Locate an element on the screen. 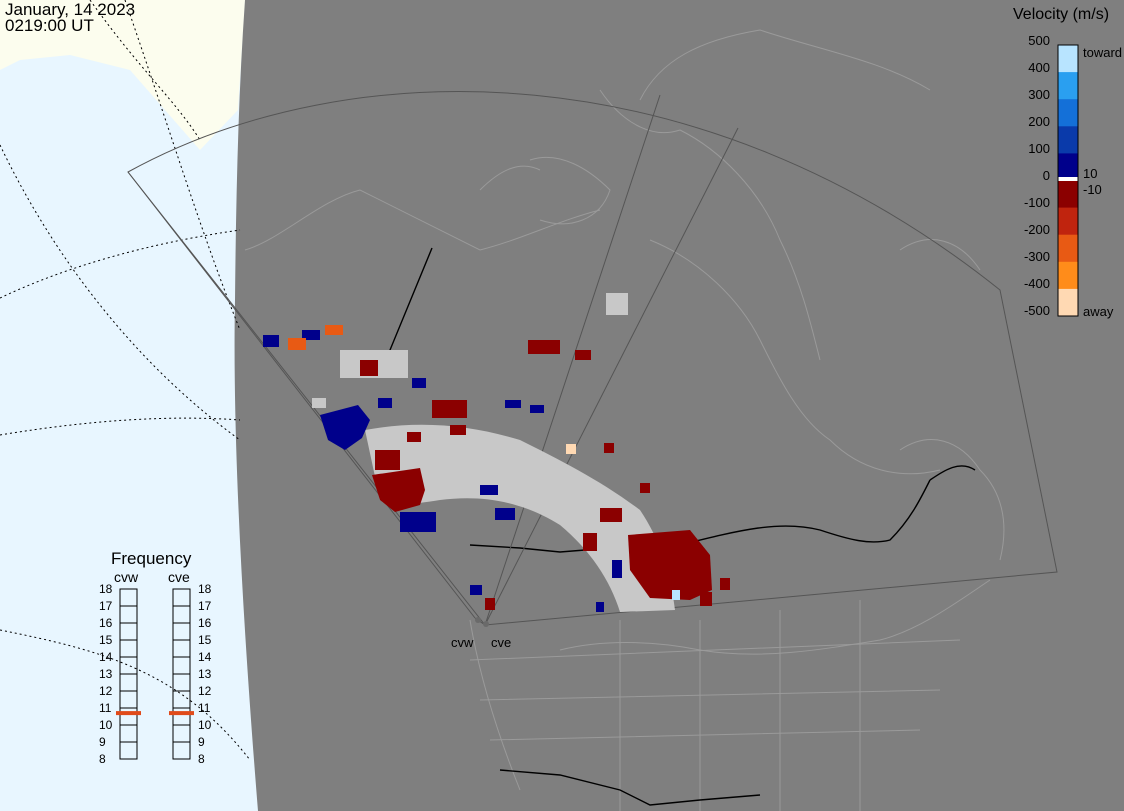 Image resolution: width=1124 pixels, height=811 pixels. colorbar-pos-small-label: 10 is located at coordinates (1090, 173).